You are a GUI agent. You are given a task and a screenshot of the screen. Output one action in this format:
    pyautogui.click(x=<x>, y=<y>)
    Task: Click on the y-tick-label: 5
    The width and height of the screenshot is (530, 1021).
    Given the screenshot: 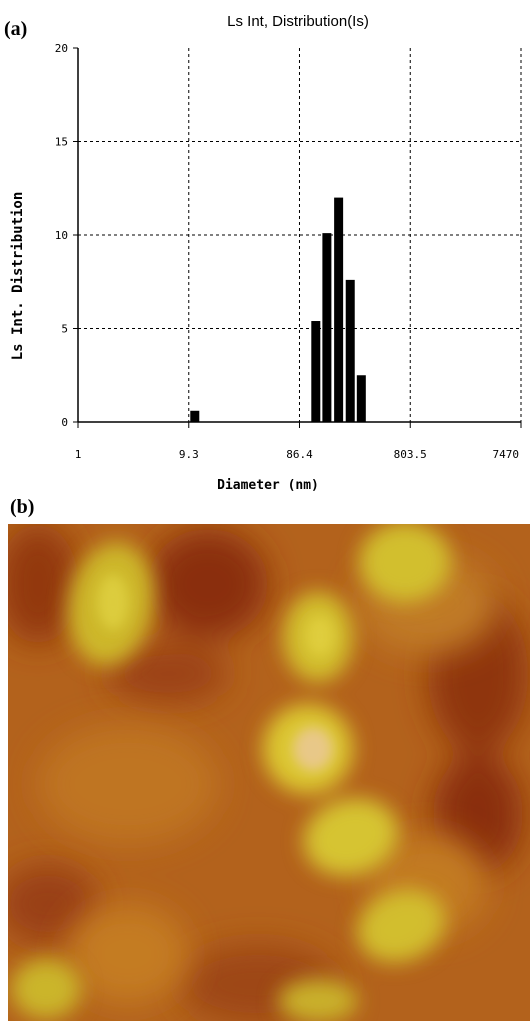 What is the action you would take?
    pyautogui.click(x=64, y=329)
    